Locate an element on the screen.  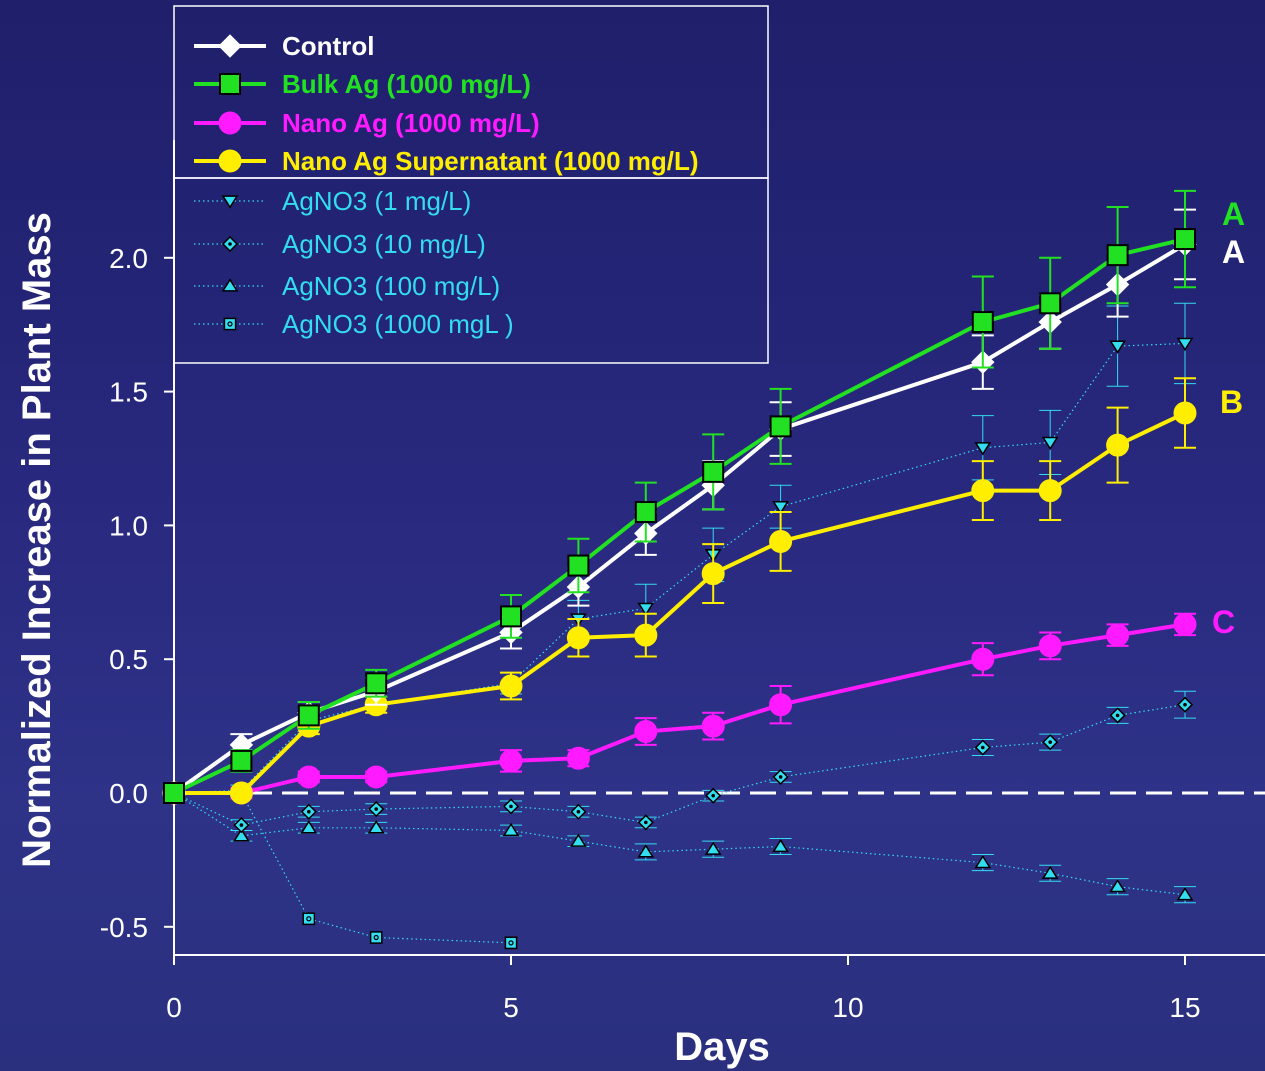
legend-item: AgNO3 (1000 mgL ) is located at coordinates (354, 324).